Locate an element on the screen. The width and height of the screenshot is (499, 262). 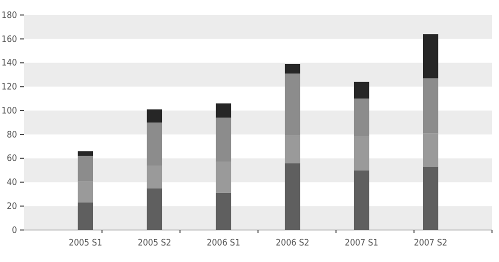
x-tick-label: 2007 S2 is located at coordinates (431, 243).